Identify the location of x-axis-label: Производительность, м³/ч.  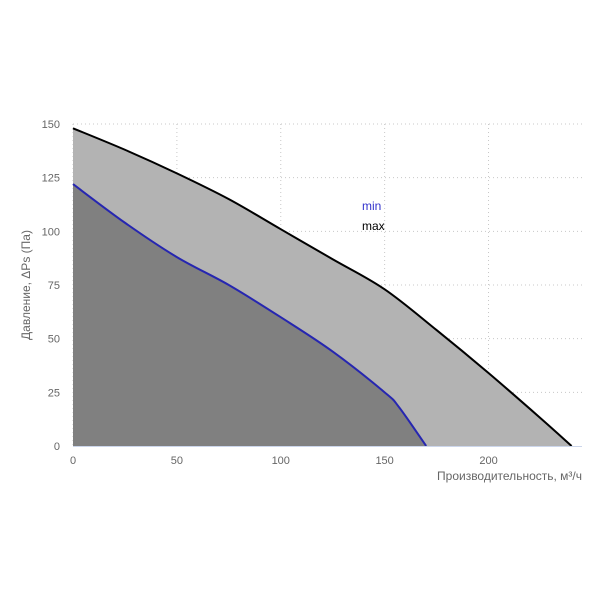
(509, 476).